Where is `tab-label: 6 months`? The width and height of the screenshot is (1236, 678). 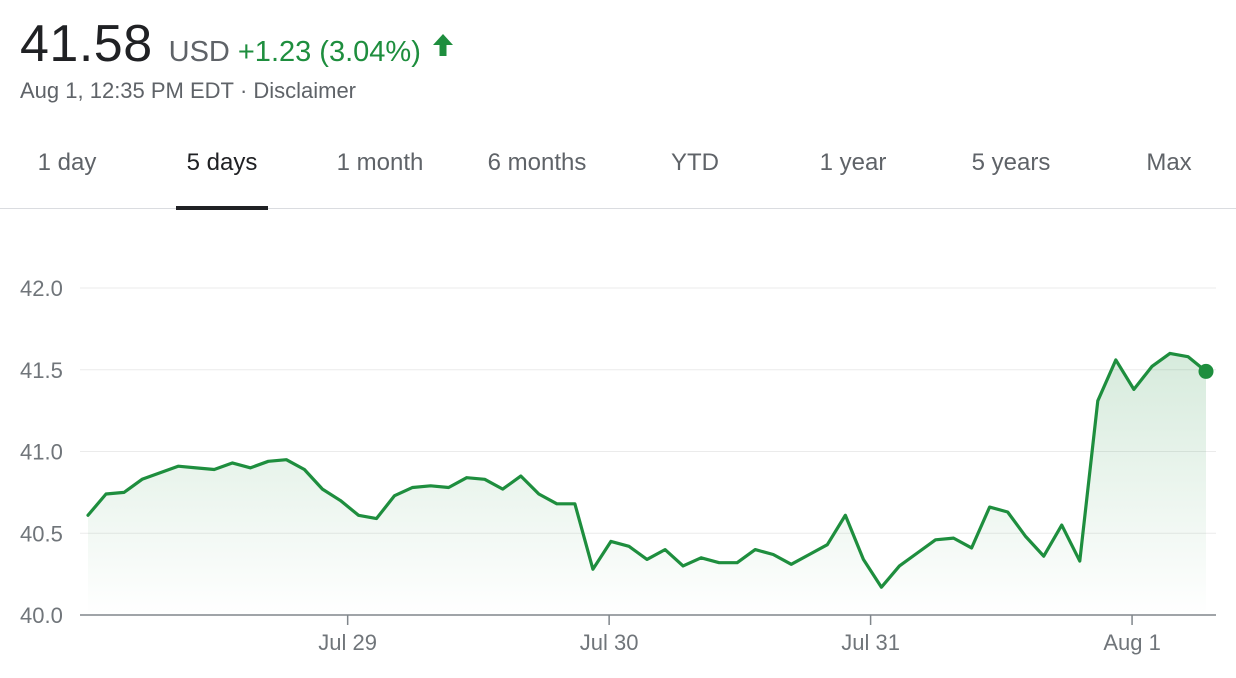 tab-label: 6 months is located at coordinates (537, 162).